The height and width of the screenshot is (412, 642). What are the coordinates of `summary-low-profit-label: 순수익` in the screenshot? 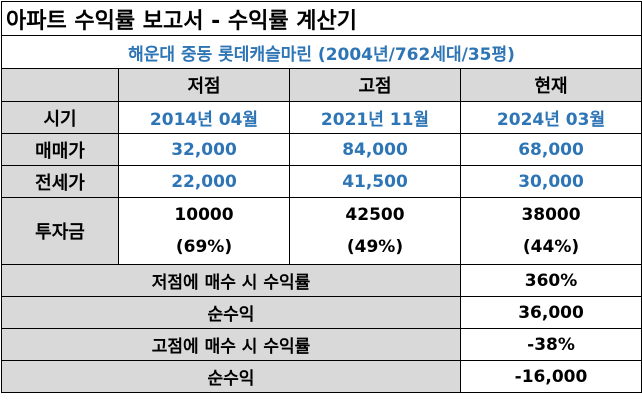 It's located at (231, 312).